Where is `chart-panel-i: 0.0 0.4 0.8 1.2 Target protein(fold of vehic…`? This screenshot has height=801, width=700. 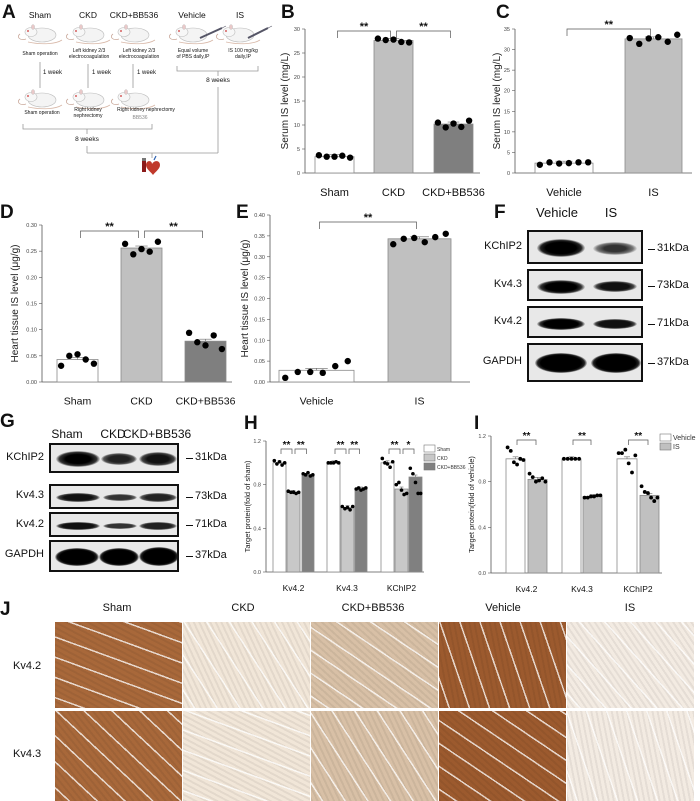 chart-panel-i: 0.0 0.4 0.8 1.2 Target protein(fold of vehic… is located at coordinates (581, 512).